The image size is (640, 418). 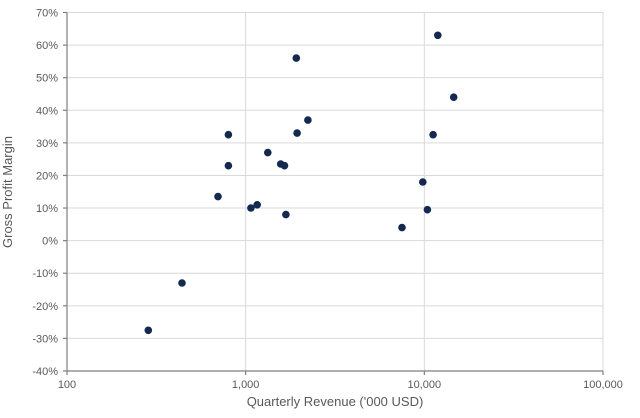 I want to click on y-tick-label: 70%, so click(x=47, y=14).